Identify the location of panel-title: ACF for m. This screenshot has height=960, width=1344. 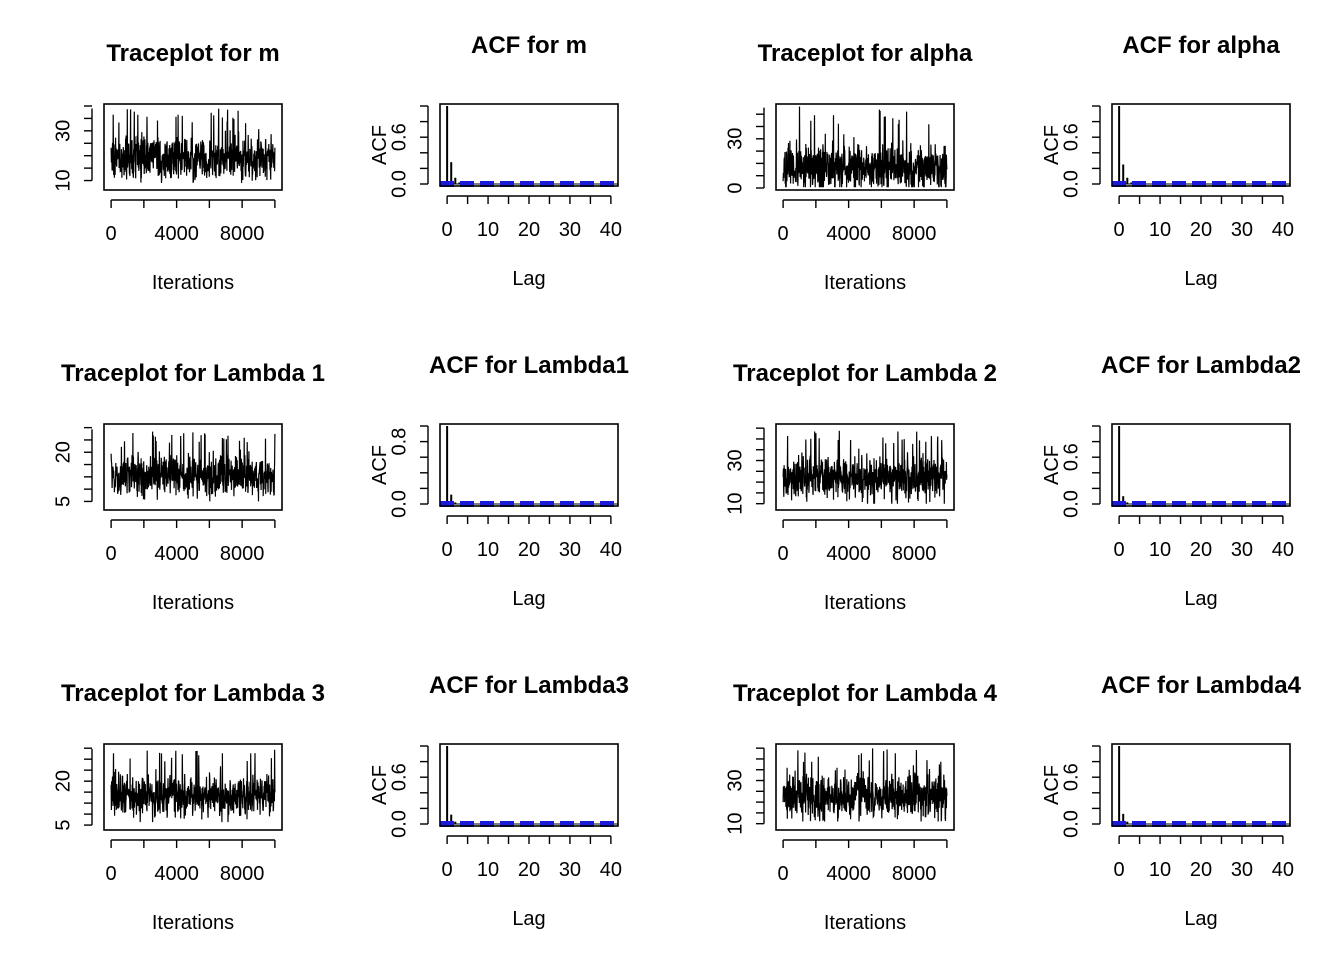
(529, 45).